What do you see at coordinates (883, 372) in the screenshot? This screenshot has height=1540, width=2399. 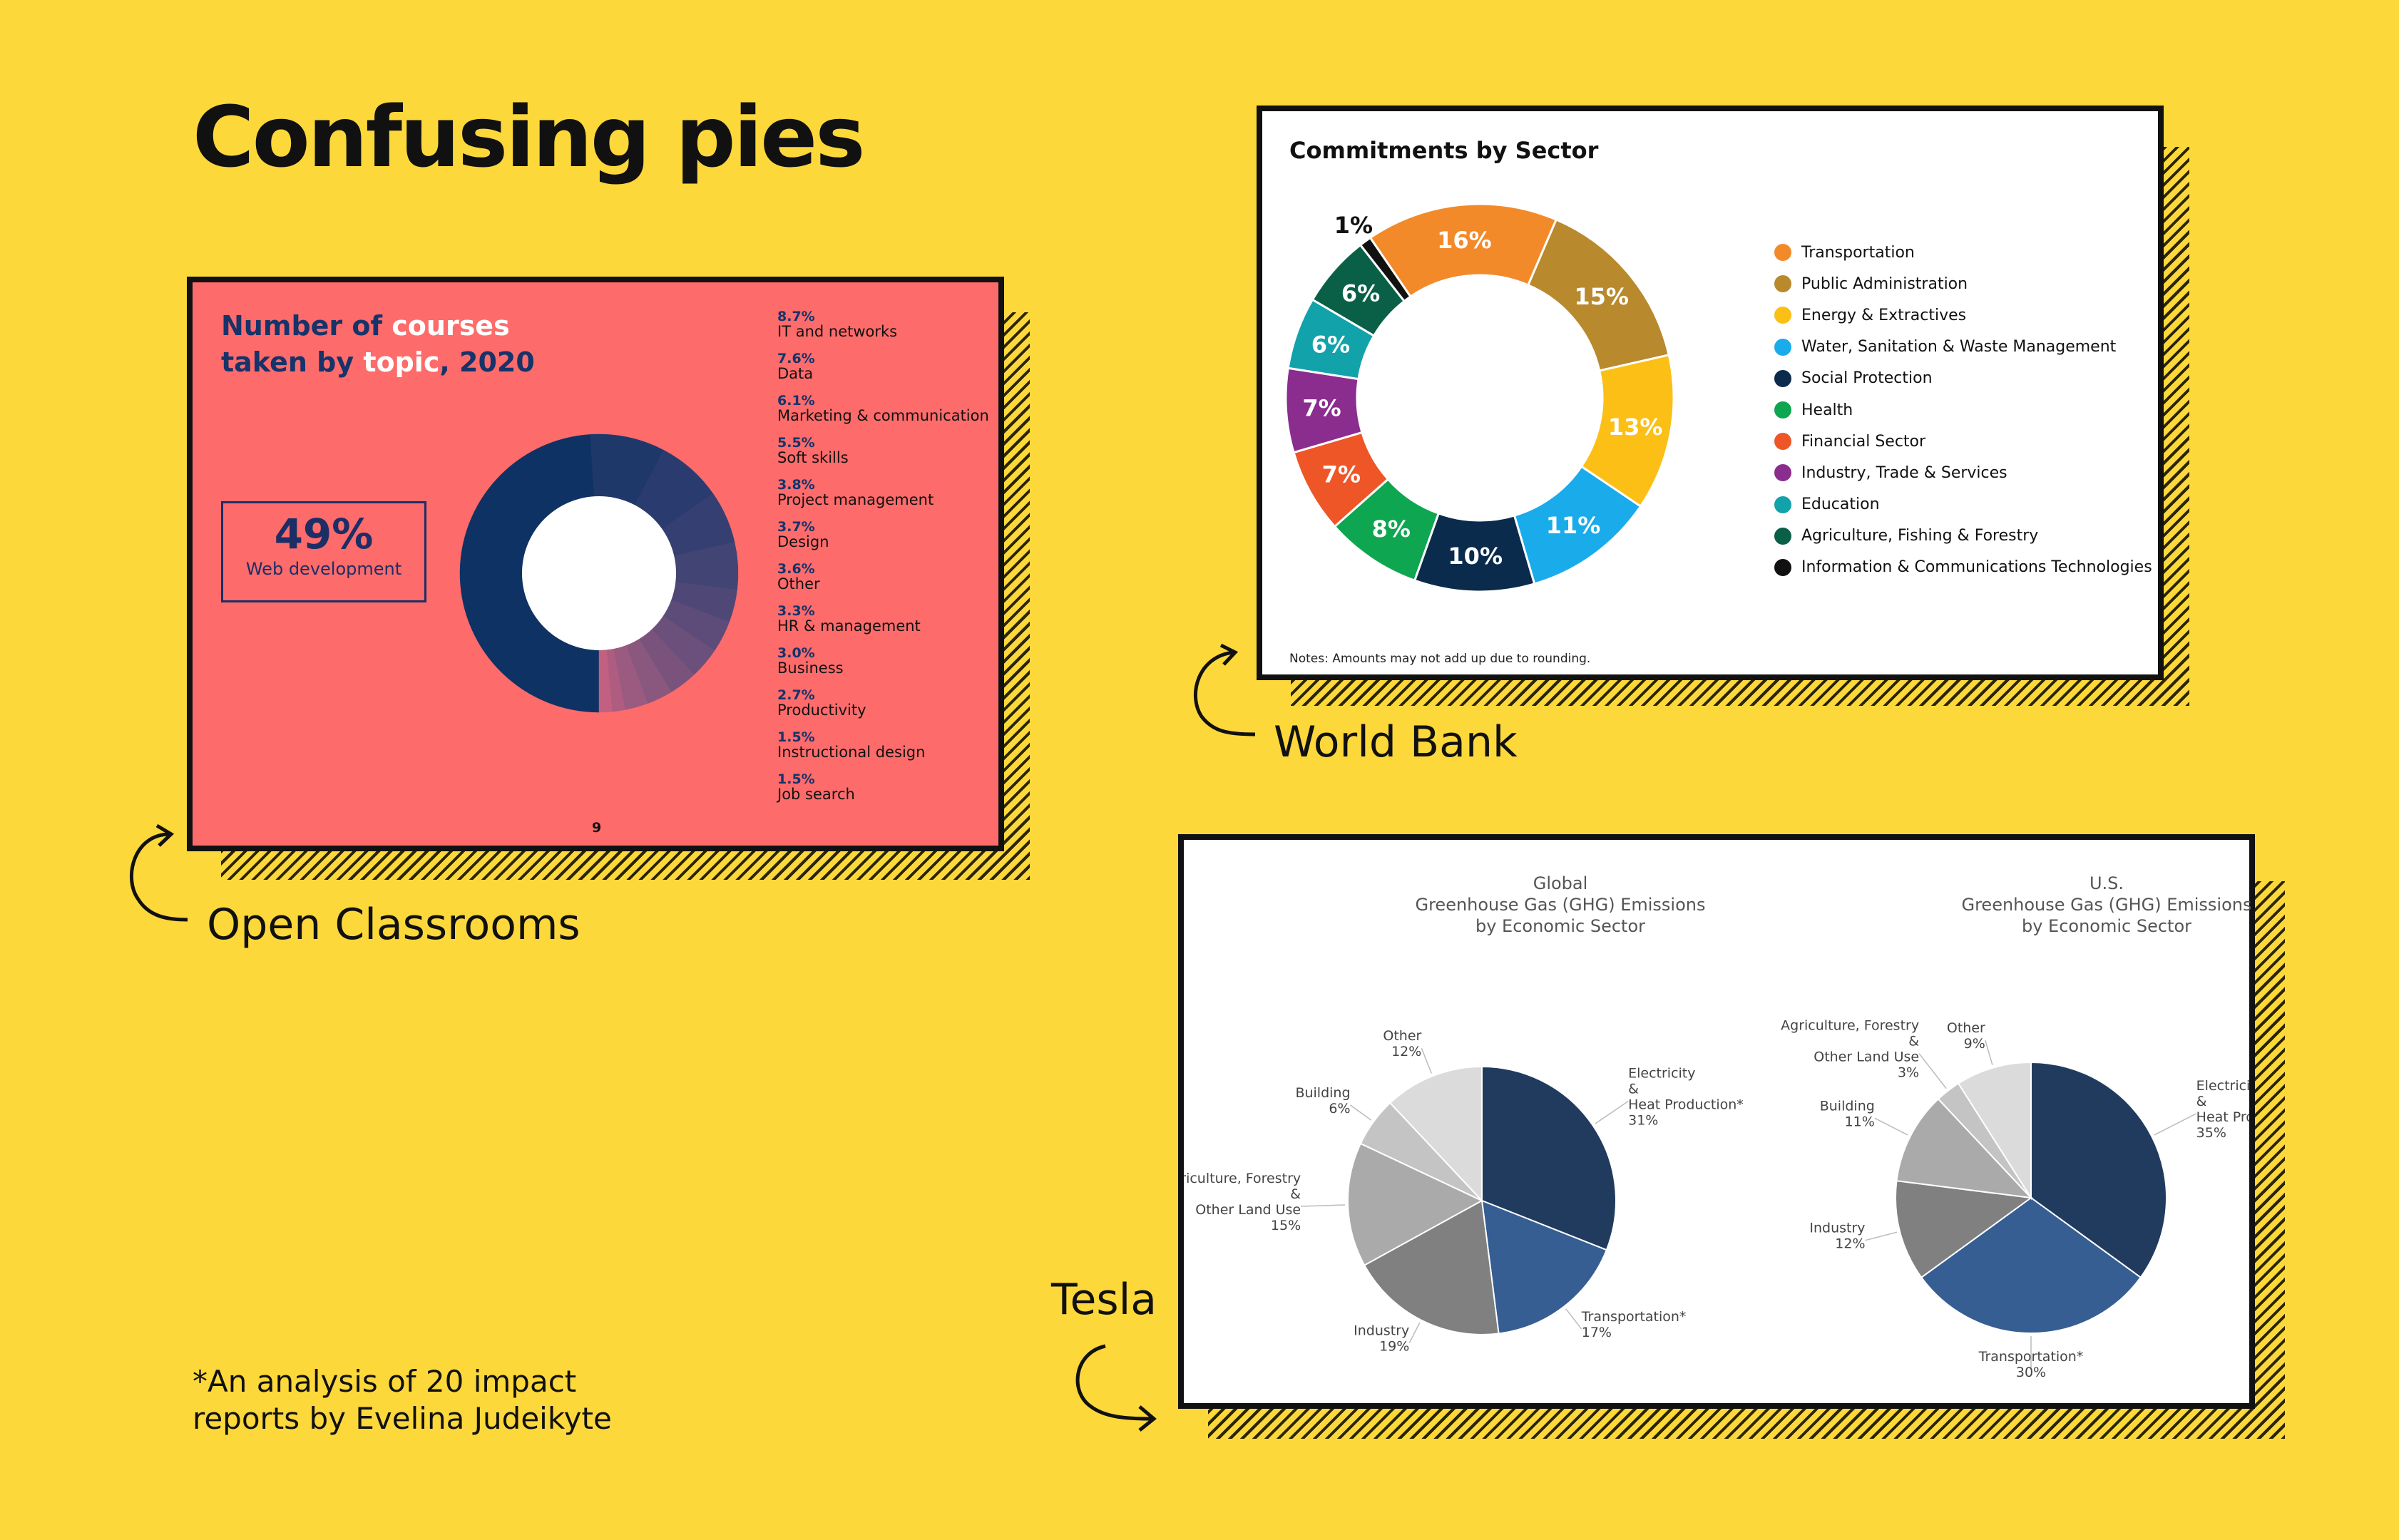 I see `oc-legend-item: 7.6% Data` at bounding box center [883, 372].